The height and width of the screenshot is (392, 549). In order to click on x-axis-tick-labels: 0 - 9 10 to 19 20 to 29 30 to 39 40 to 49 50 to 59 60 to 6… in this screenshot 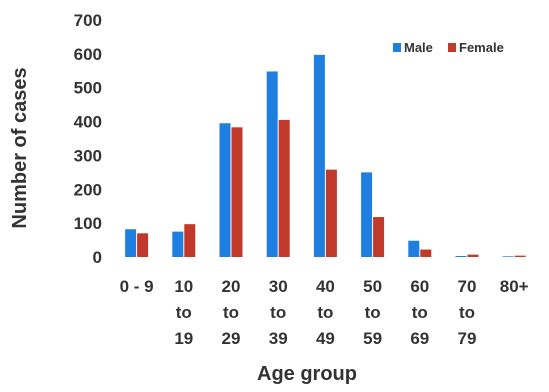, I will do `click(324, 312)`.